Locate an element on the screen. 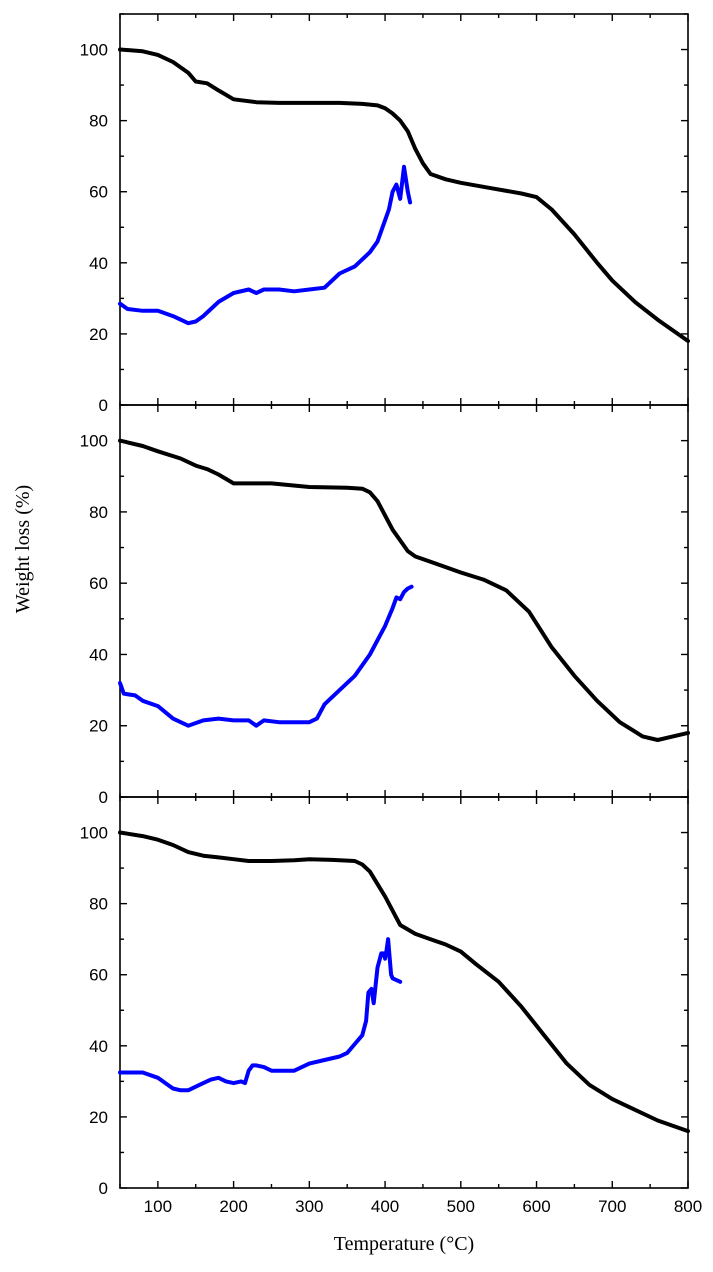  x-tick-label: 600 is located at coordinates (536, 1206).